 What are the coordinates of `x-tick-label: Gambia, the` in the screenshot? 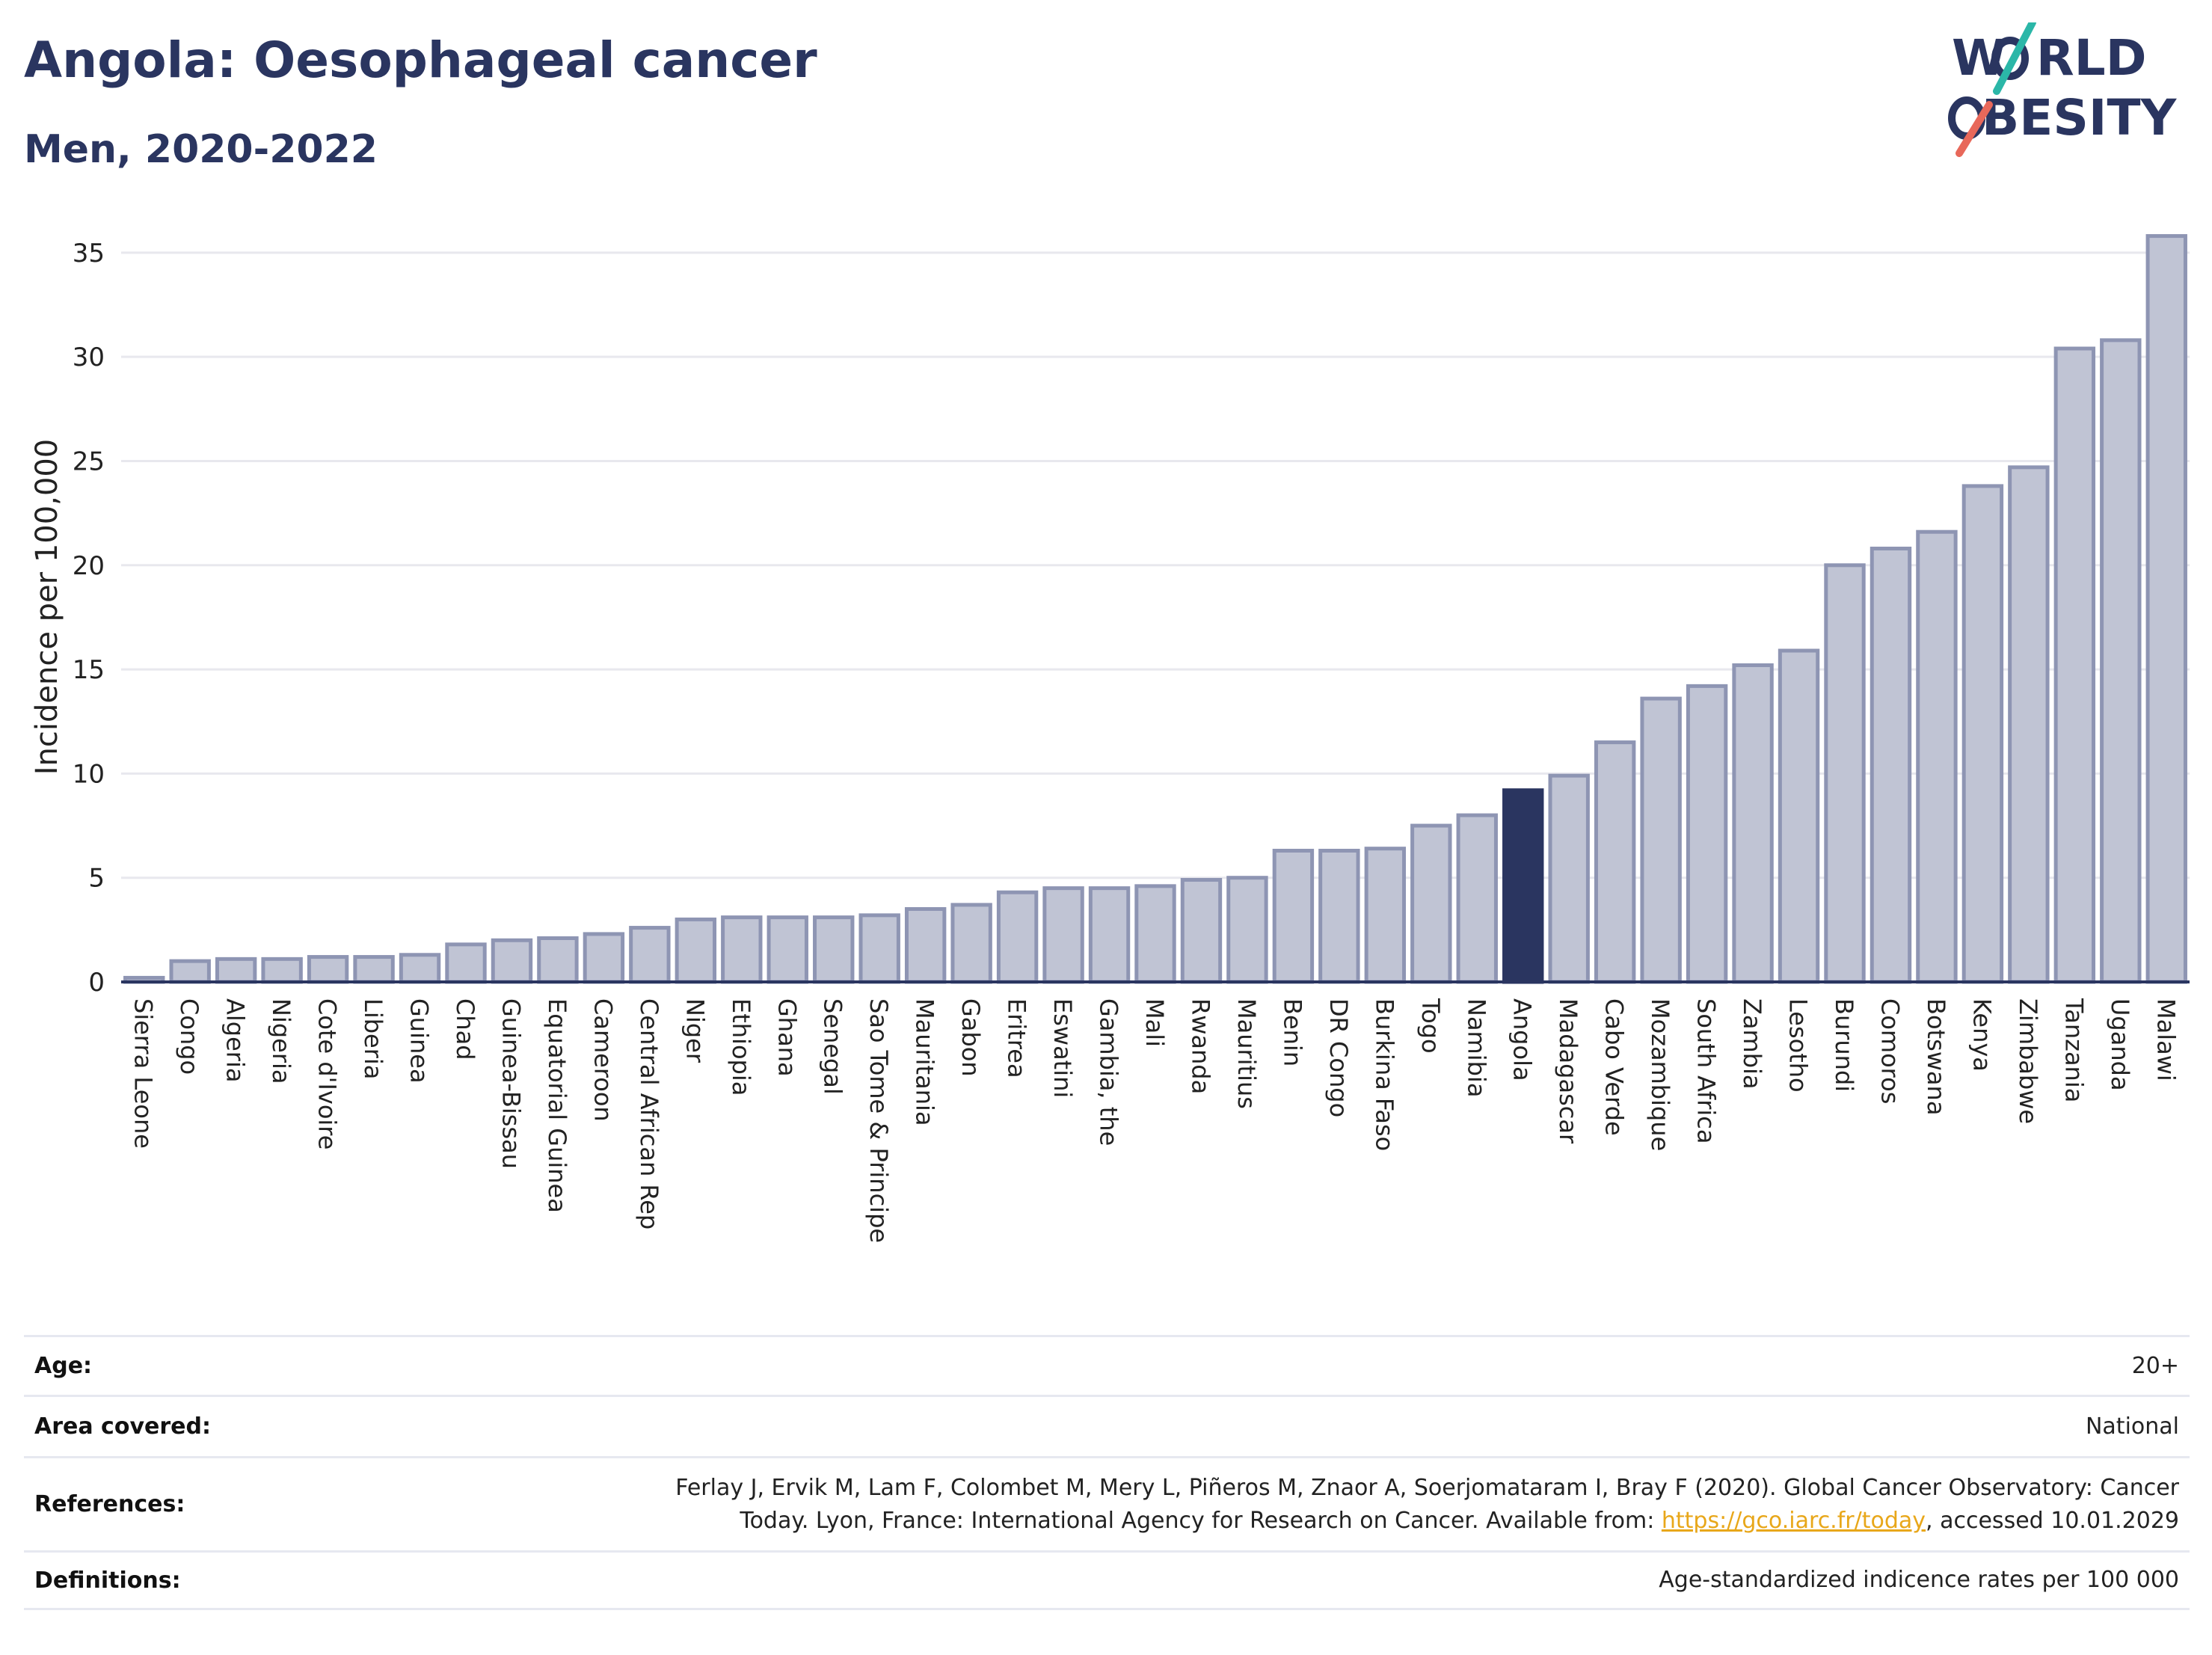 It's located at (1109, 1072).